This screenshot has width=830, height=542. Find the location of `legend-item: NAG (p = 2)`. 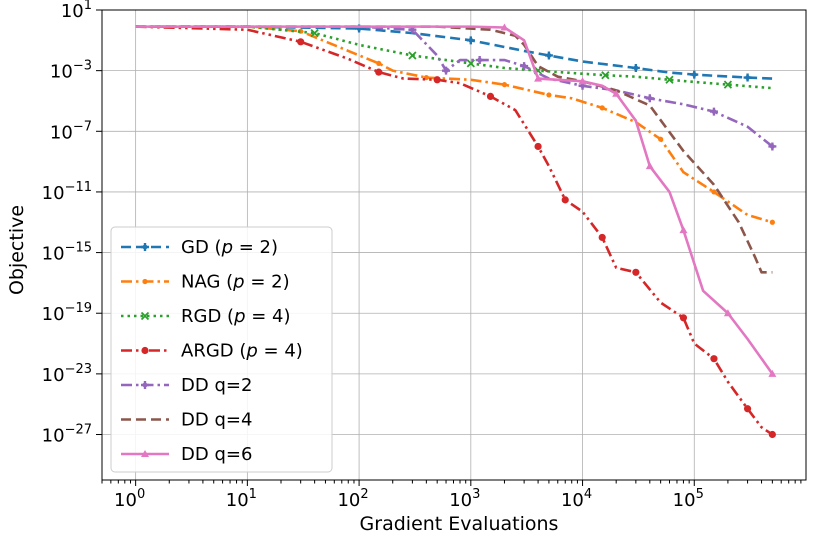

legend-item: NAG (p = 2) is located at coordinates (205, 282).